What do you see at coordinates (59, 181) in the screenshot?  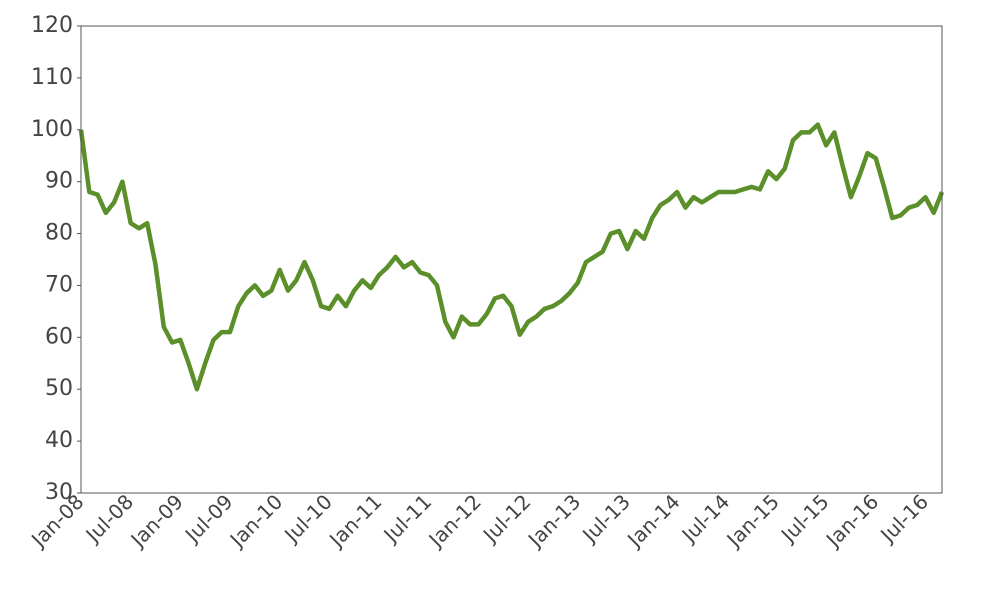 I see `y-tick-label: 90` at bounding box center [59, 181].